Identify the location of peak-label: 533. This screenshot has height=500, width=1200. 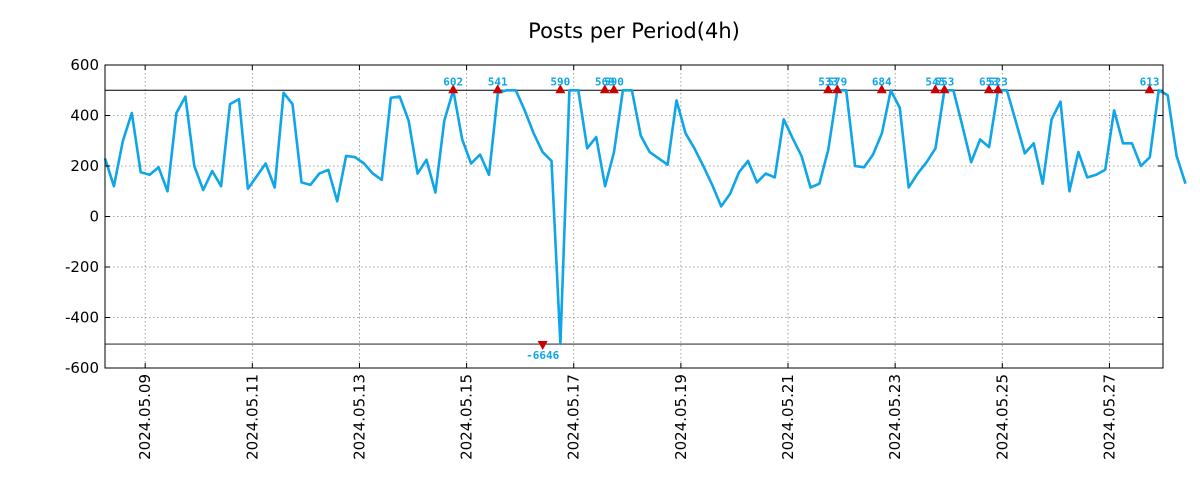
(828, 81).